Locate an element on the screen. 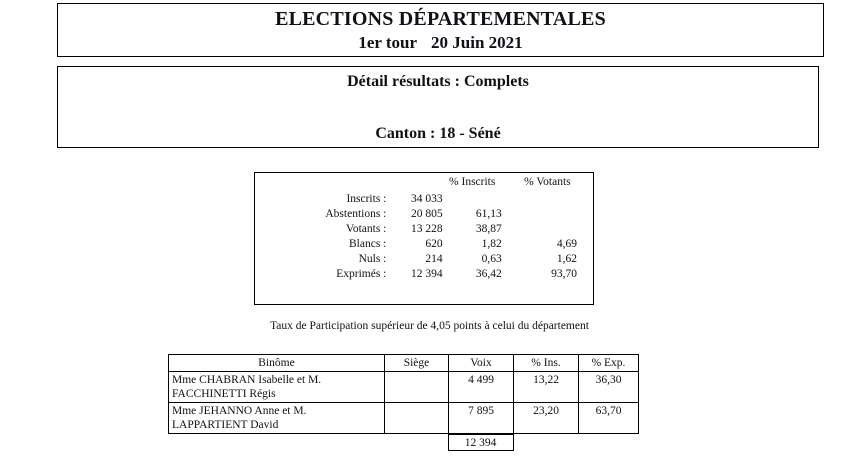 This screenshot has height=468, width=859. election-round-date: 1er tour 20 Juin 2021 is located at coordinates (440, 43).